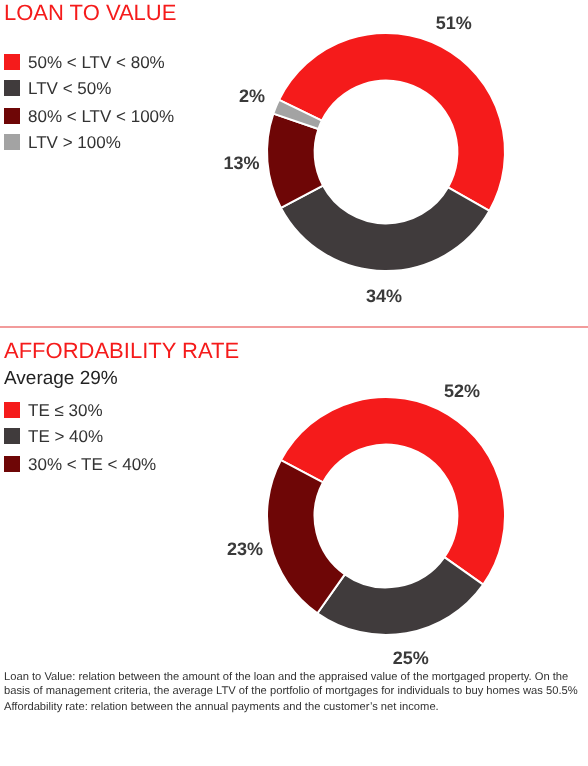  What do you see at coordinates (251, 95) in the screenshot?
I see `data-label: 2%` at bounding box center [251, 95].